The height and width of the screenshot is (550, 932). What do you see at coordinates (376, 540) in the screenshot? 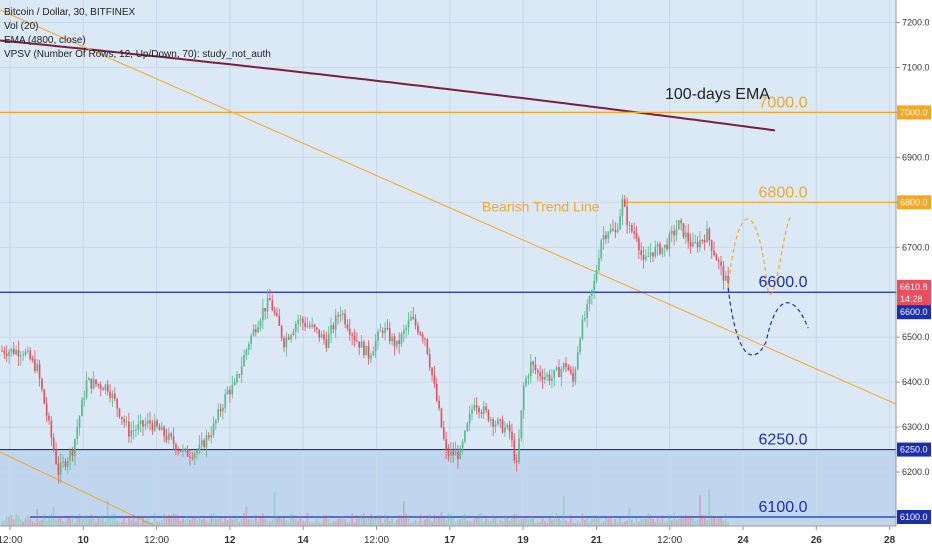
I see `time-tick-label: 12:00` at bounding box center [376, 540].